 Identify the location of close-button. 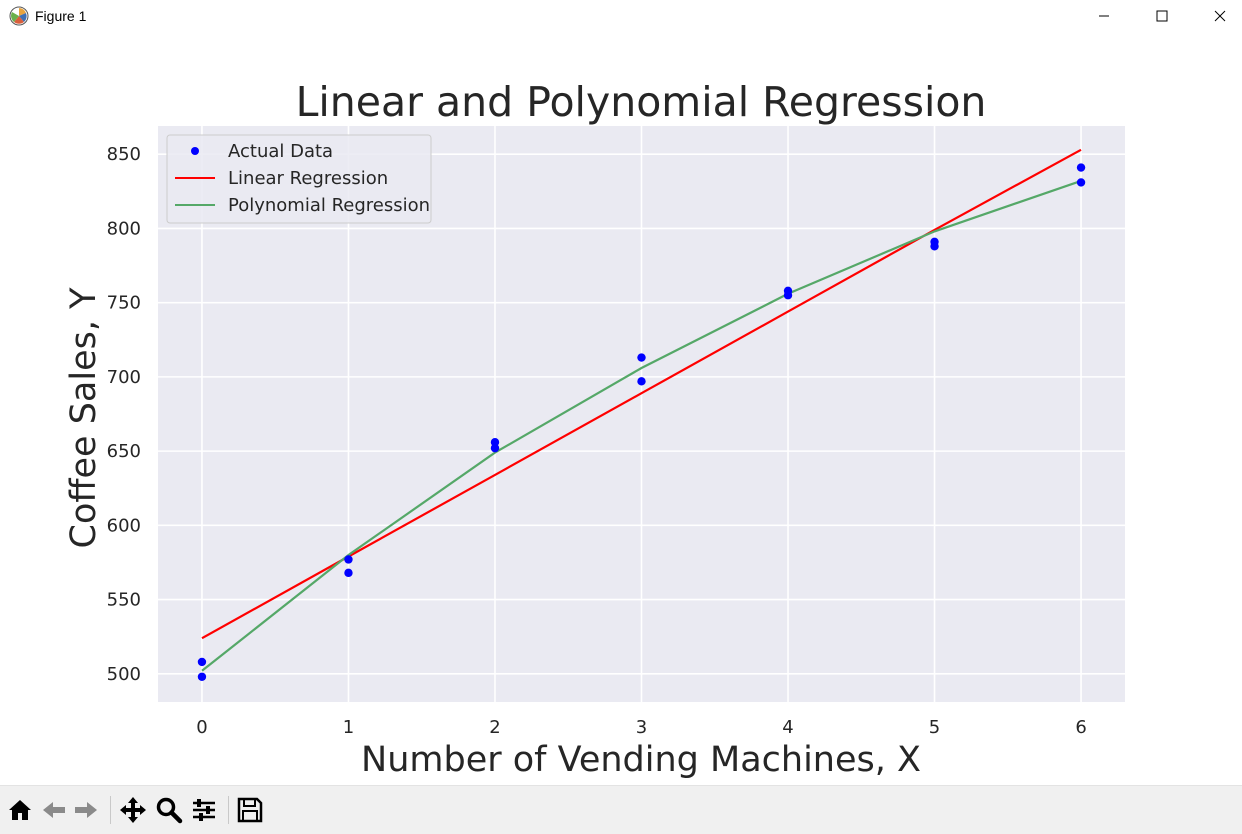
(1219, 16).